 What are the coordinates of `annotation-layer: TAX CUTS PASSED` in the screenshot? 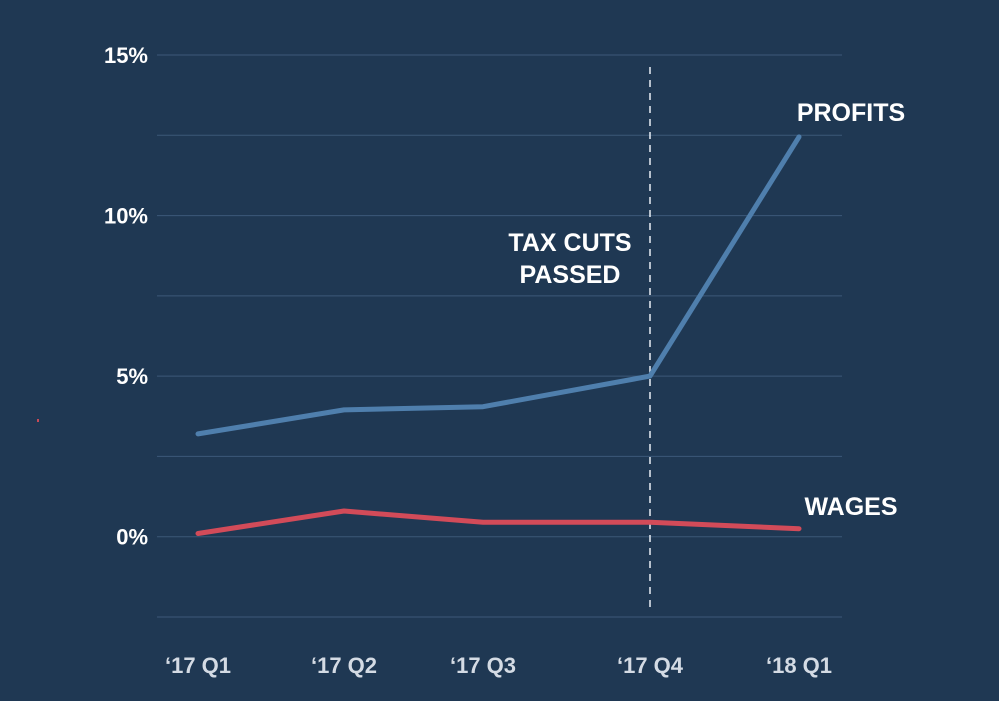 It's located at (579, 337).